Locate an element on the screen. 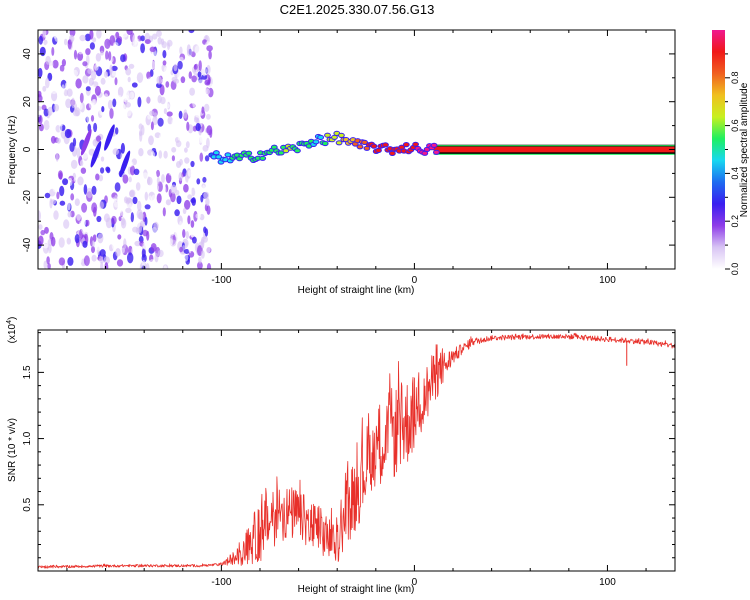 This screenshot has width=750, height=600. noise-streak is located at coordinates (125, 164).